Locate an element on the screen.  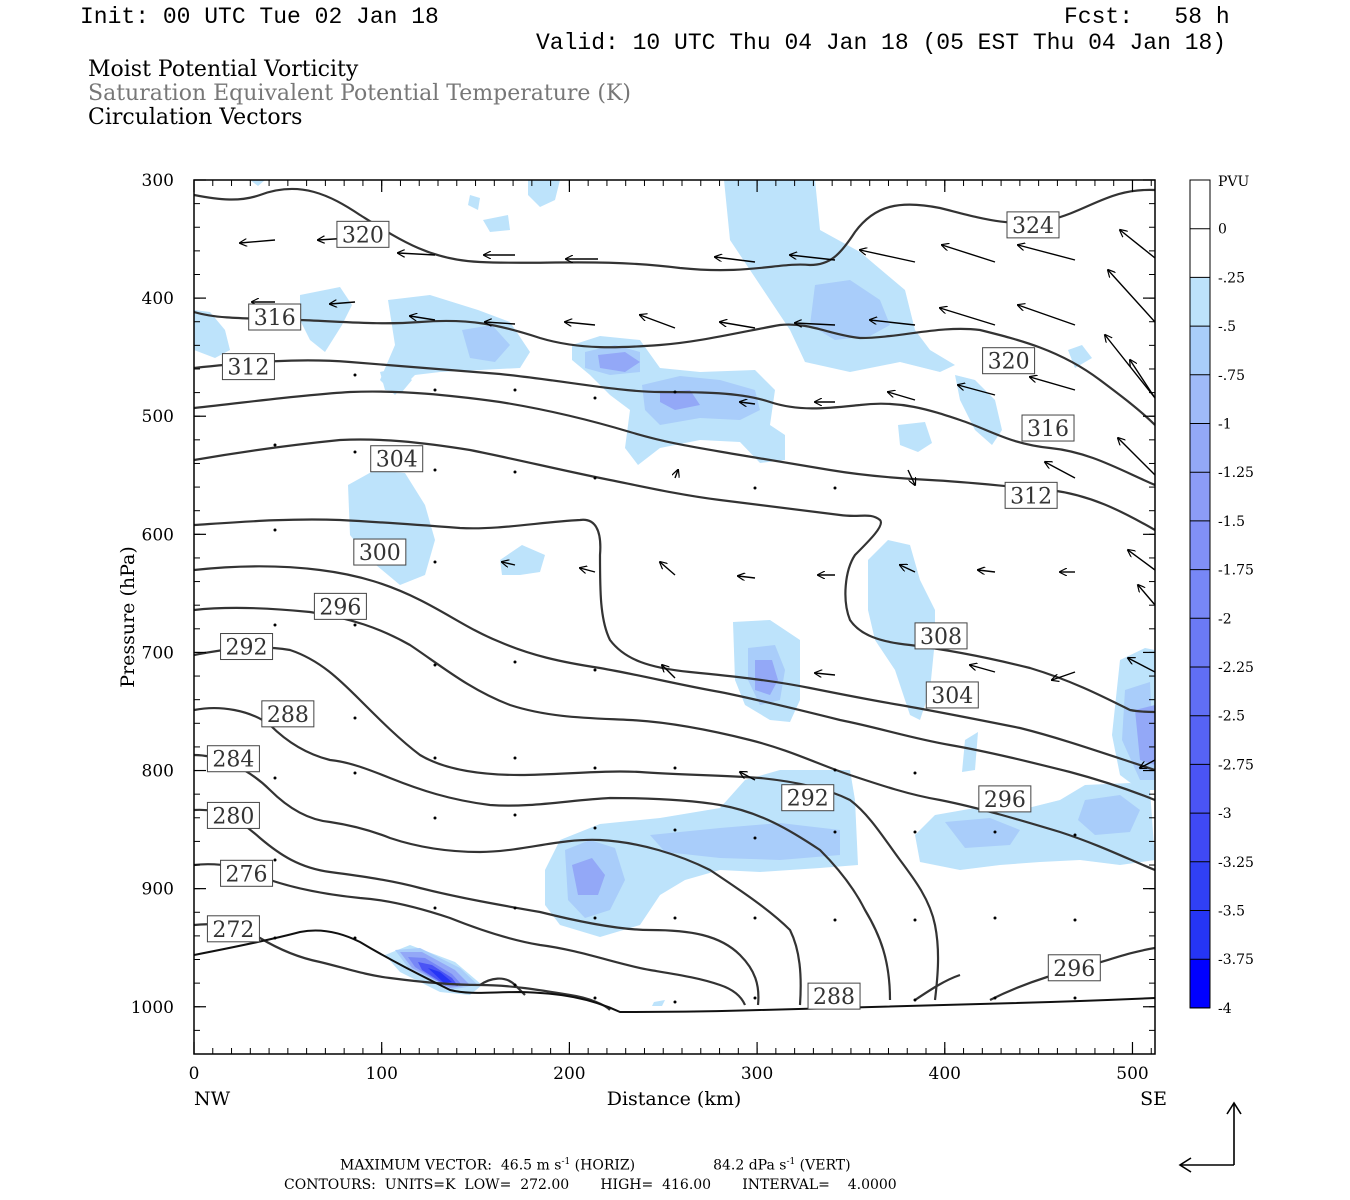
svg-text: 288 is located at coordinates (288, 715).